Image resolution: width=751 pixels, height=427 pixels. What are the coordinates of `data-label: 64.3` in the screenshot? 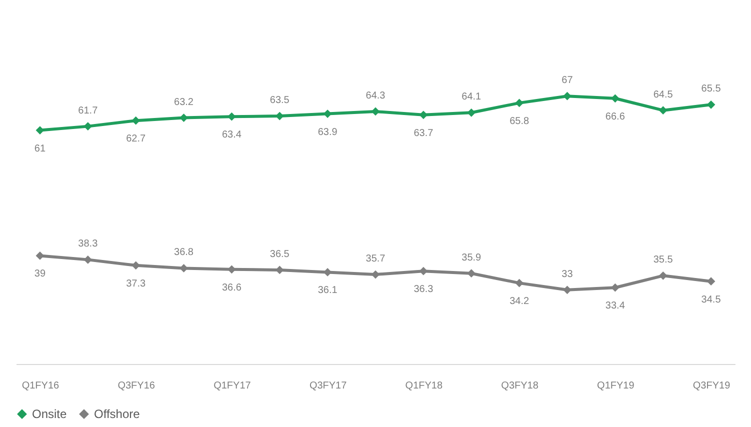 It's located at (376, 96).